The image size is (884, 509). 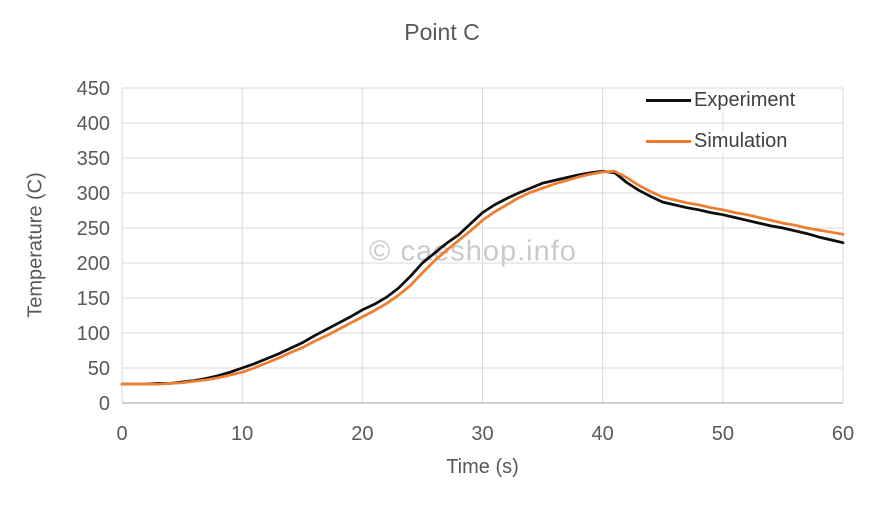 What do you see at coordinates (93, 299) in the screenshot?
I see `y-tick-label: 150` at bounding box center [93, 299].